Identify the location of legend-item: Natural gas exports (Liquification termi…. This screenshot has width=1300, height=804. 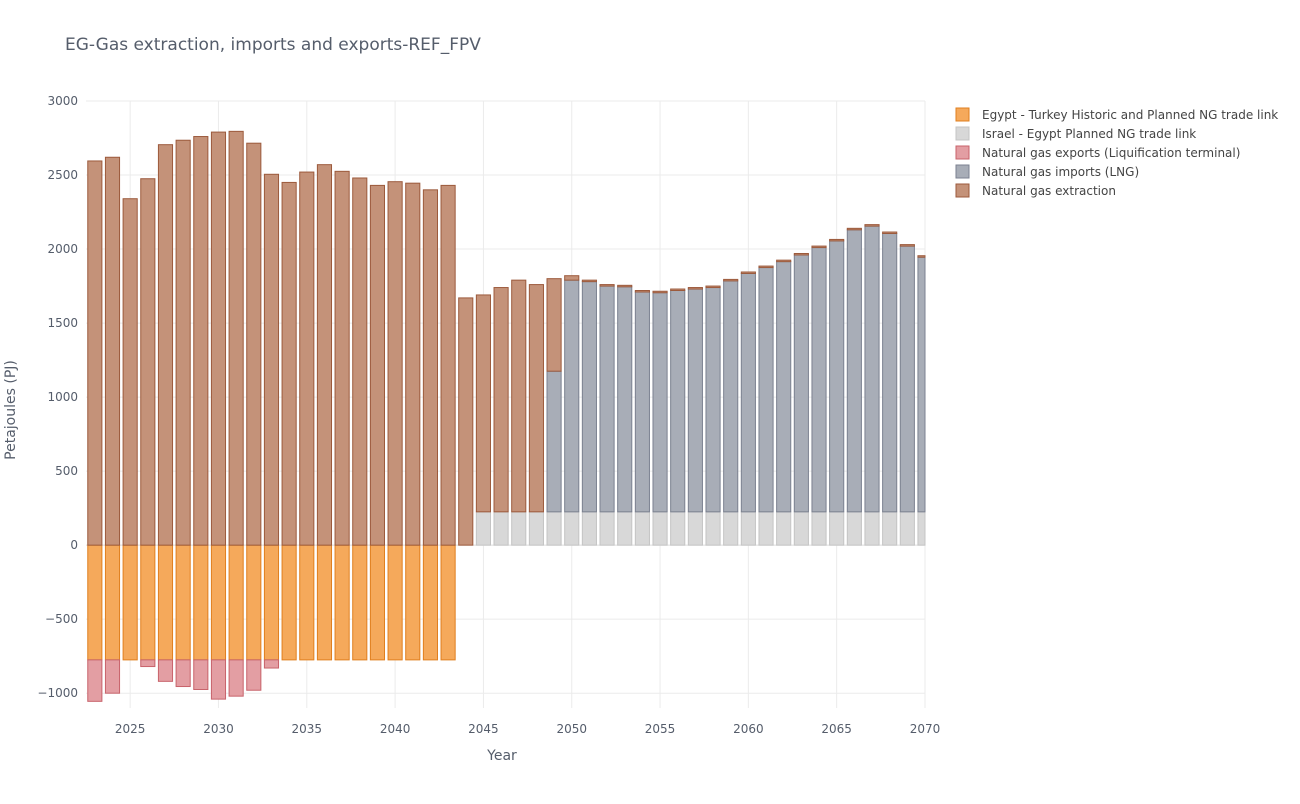
(1097, 152).